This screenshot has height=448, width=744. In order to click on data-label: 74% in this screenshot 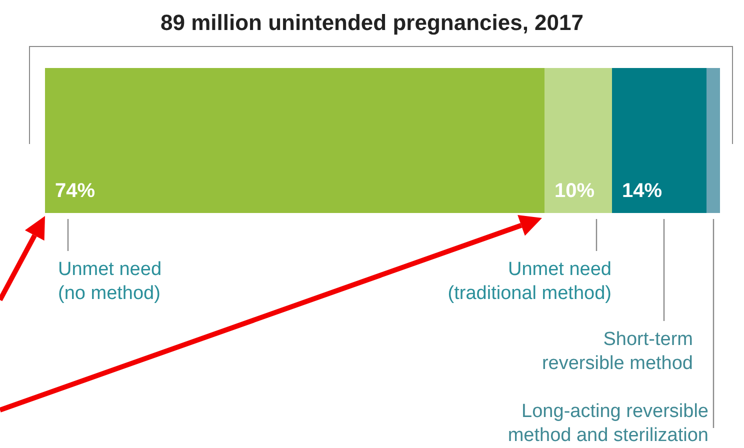, I will do `click(75, 191)`.